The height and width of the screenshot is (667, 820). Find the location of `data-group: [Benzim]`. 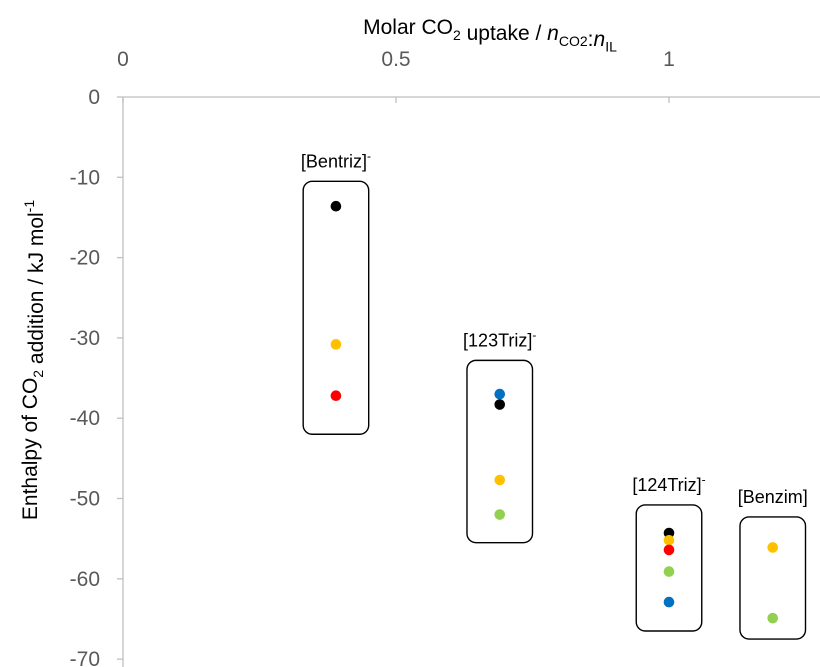

data-group: [Benzim] is located at coordinates (773, 563).